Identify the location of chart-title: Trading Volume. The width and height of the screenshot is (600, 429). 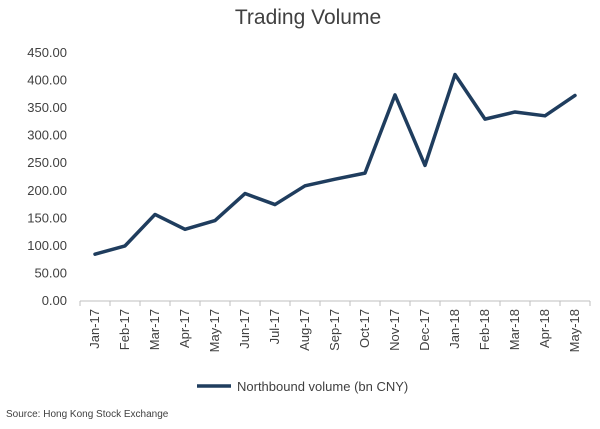
(308, 17).